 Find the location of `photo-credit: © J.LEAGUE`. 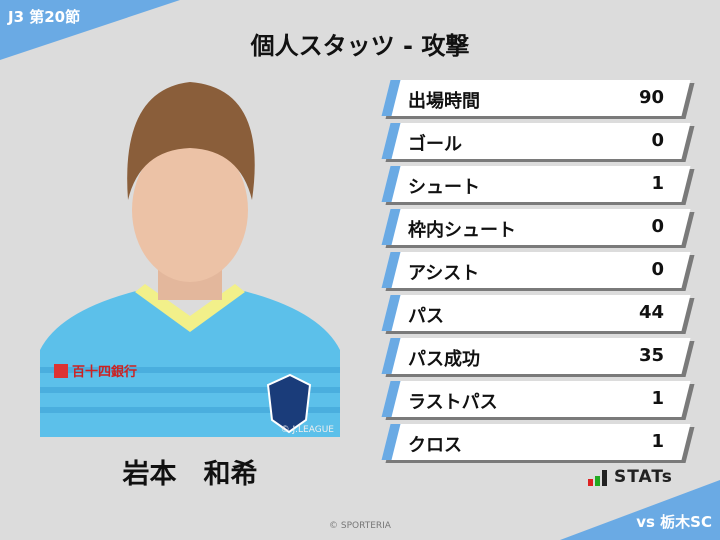

photo-credit: © J.LEAGUE is located at coordinates (307, 430).